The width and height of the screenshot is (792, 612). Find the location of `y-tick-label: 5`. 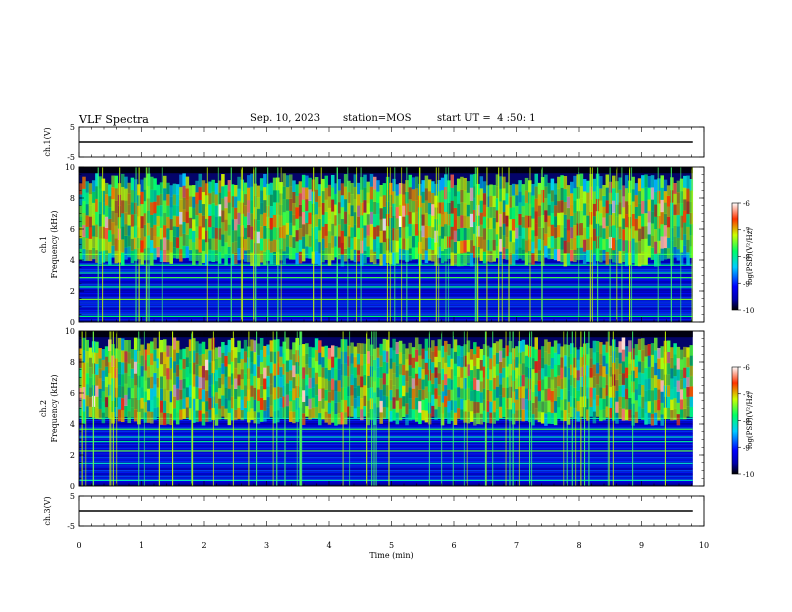

y-tick-label: 5 is located at coordinates (72, 496).